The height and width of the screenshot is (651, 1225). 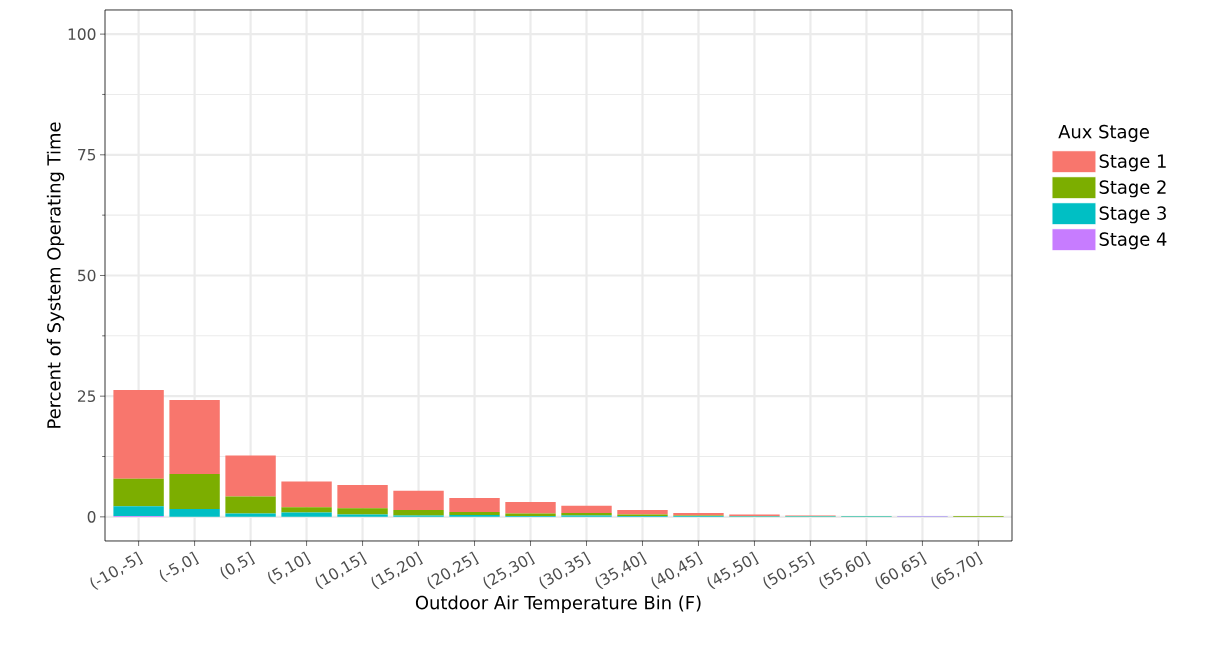 What do you see at coordinates (1103, 133) in the screenshot?
I see `legend-title: Aux Stage` at bounding box center [1103, 133].